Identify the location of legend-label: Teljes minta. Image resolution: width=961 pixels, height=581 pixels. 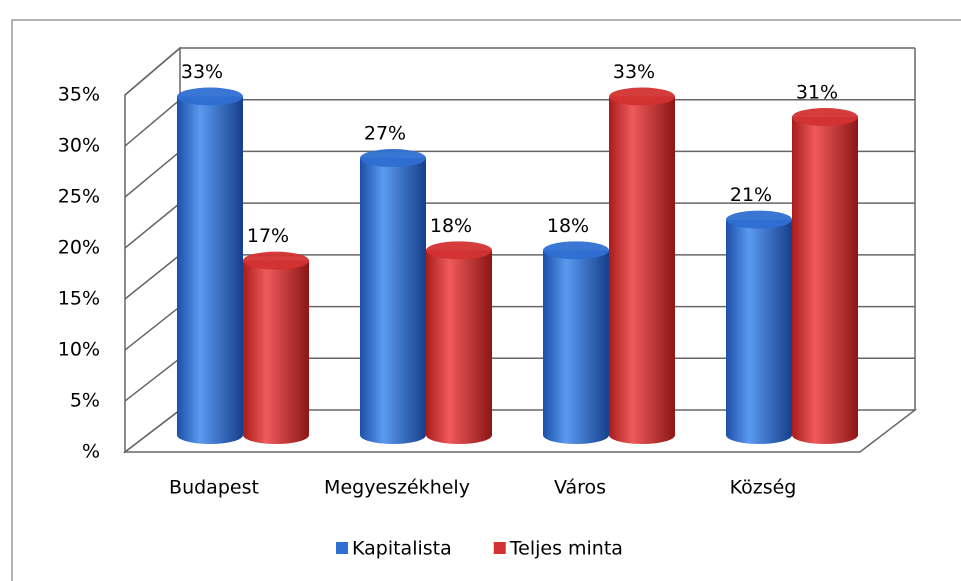
(566, 549).